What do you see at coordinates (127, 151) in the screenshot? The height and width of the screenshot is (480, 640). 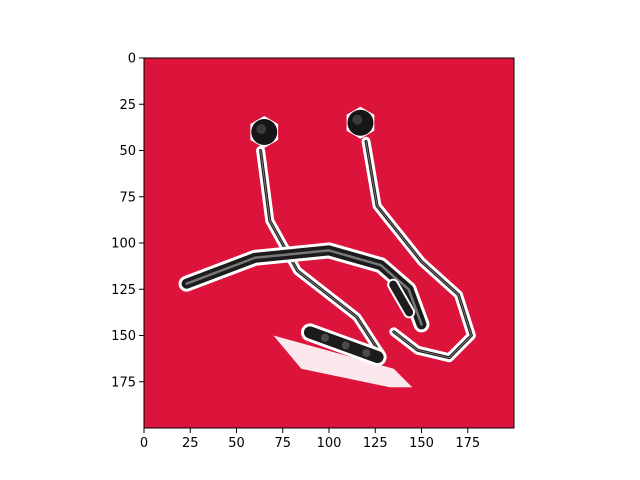 I see `y-tick-label: 50` at bounding box center [127, 151].